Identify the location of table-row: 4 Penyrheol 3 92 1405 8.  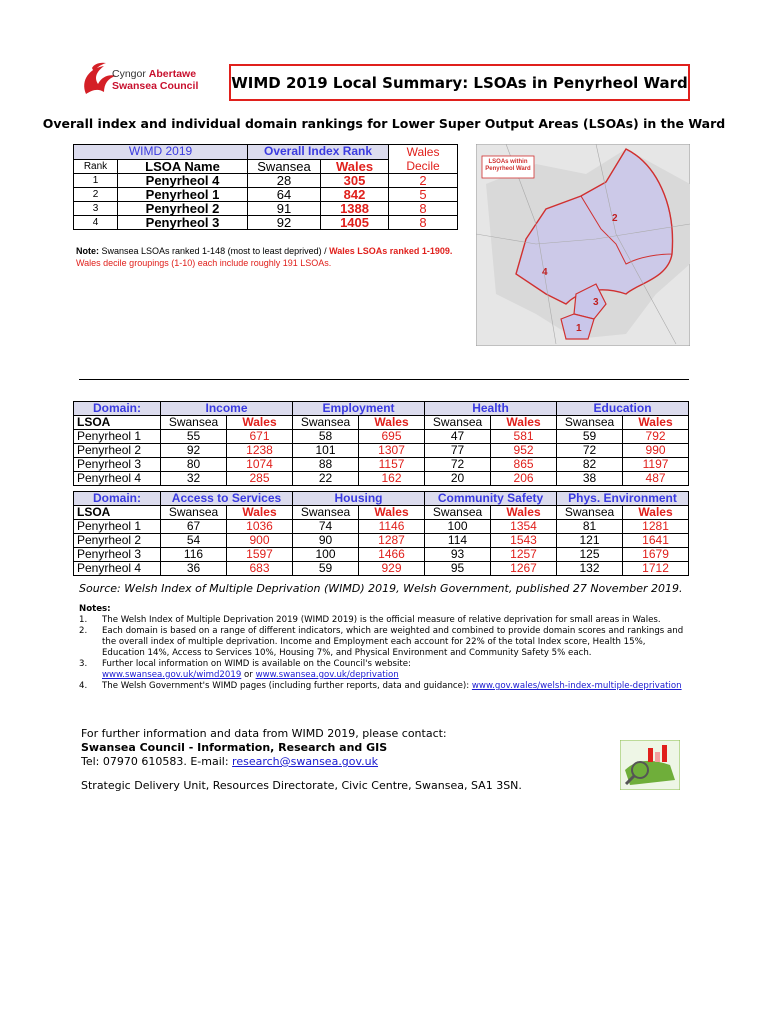
(266, 222).